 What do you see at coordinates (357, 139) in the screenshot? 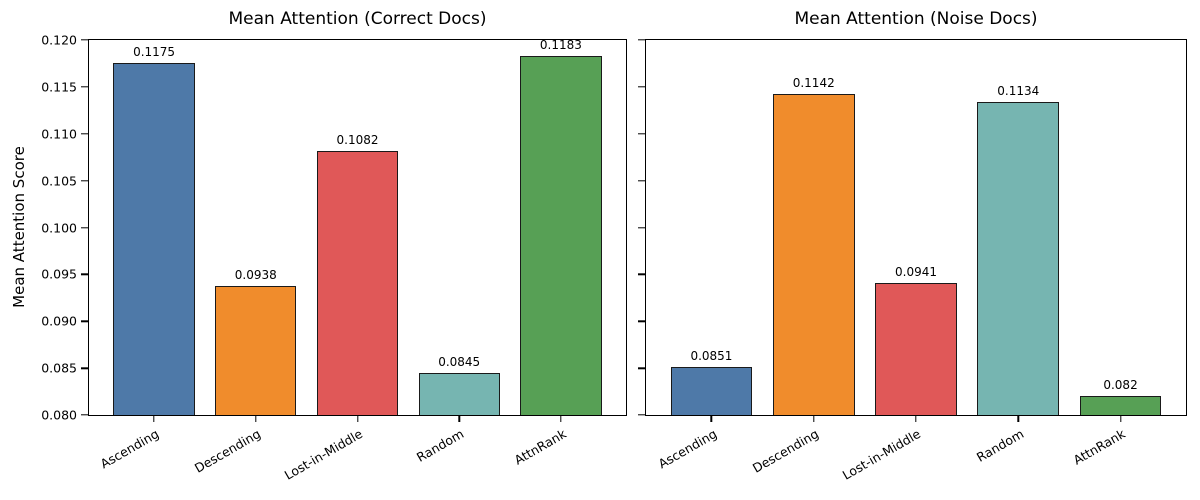
I see `bar-value-label-lost-in-middle: 0.1082` at bounding box center [357, 139].